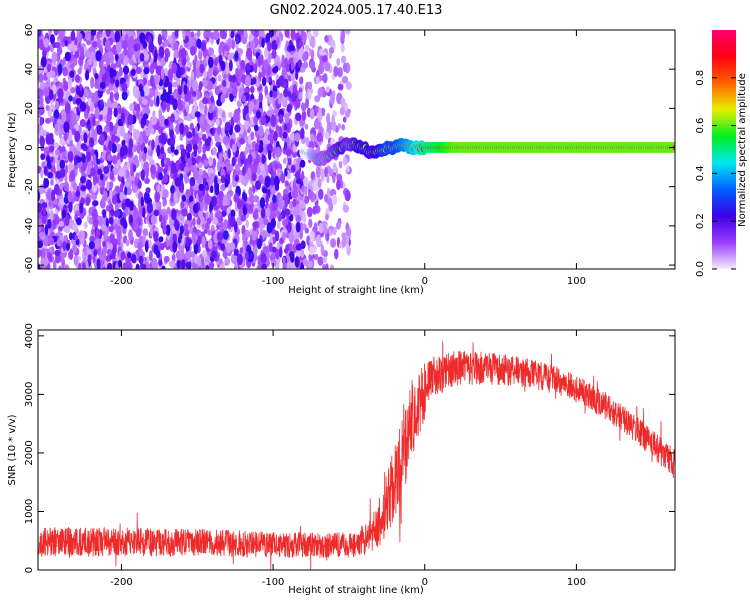  I want to click on spectrogram-track, so click(487, 152).